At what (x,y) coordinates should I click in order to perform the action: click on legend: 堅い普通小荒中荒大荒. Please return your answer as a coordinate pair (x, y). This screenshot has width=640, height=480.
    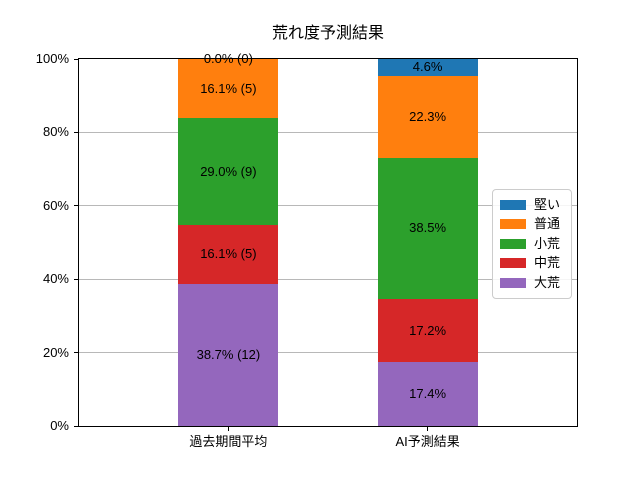
    Looking at the image, I should click on (532, 244).